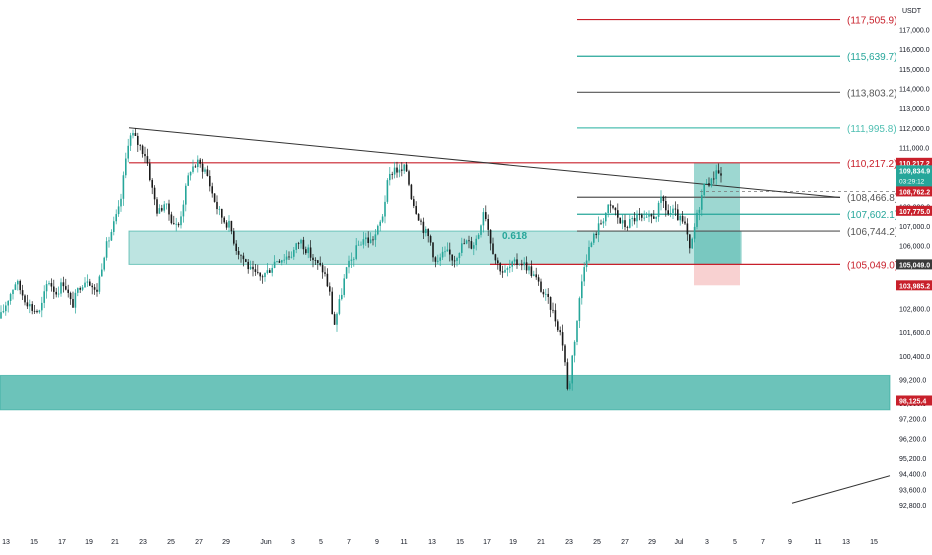 This screenshot has height=555, width=932. What do you see at coordinates (143, 542) in the screenshot?
I see `x-tick-label: 23` at bounding box center [143, 542].